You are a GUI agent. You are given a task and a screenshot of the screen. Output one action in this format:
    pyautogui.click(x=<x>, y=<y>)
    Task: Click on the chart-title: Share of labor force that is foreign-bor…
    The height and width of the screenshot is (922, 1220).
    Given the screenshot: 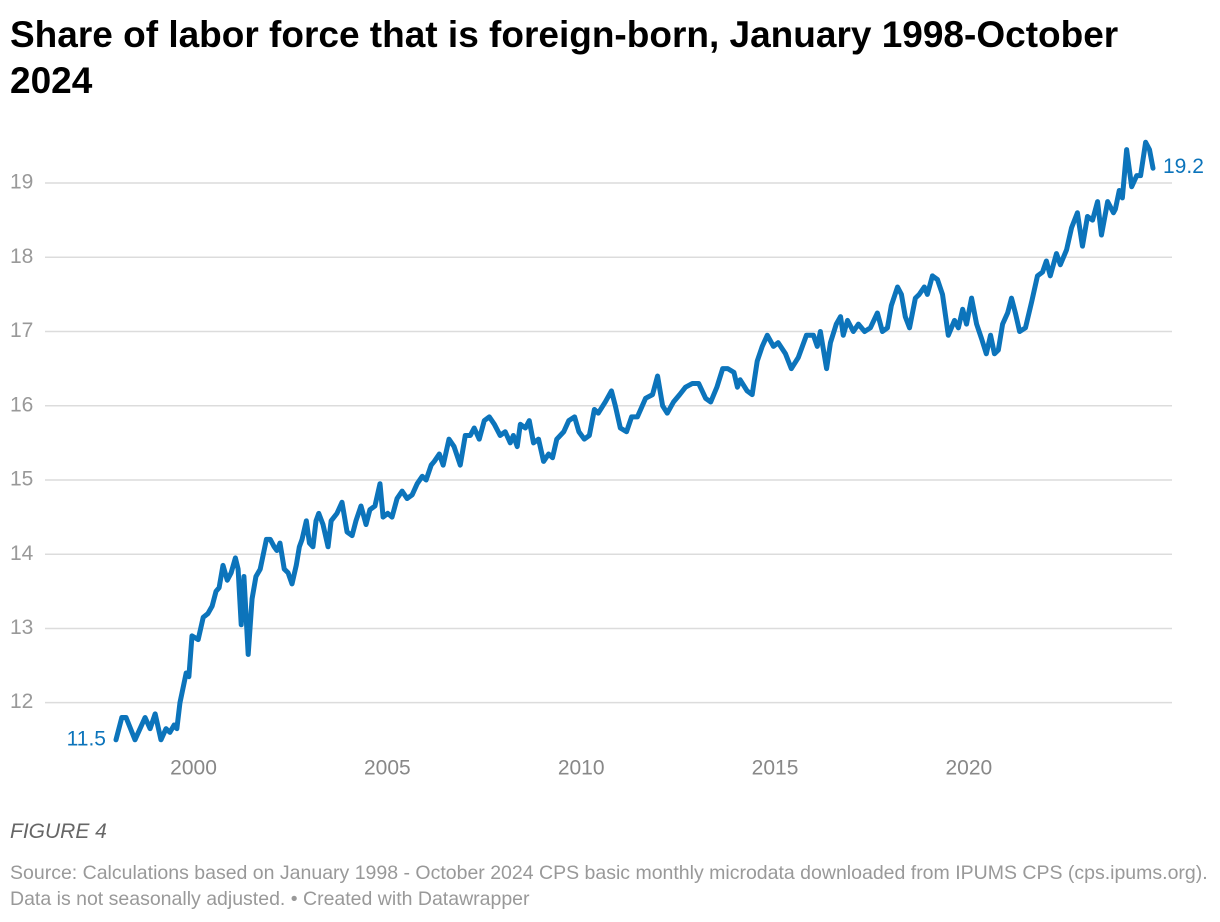 What is the action you would take?
    pyautogui.click(x=564, y=57)
    